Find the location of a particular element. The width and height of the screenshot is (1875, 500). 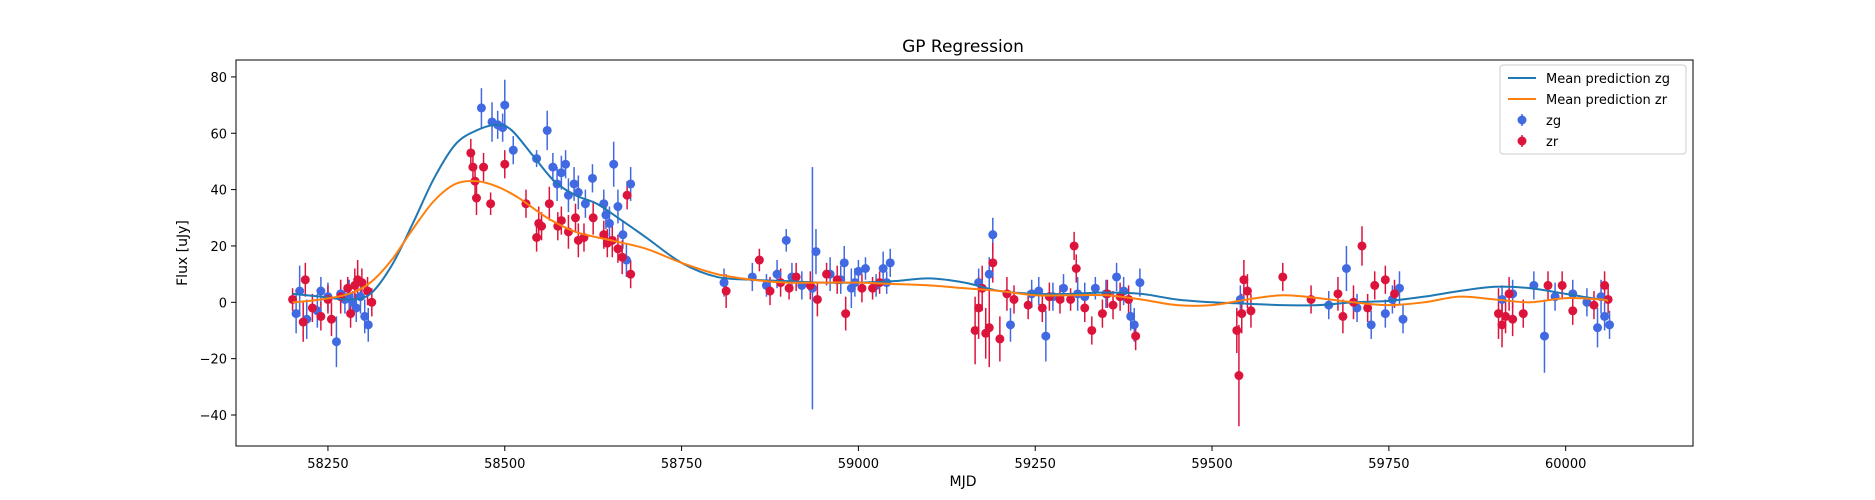

y-axis-label: Flux [uJy] is located at coordinates (183, 253).